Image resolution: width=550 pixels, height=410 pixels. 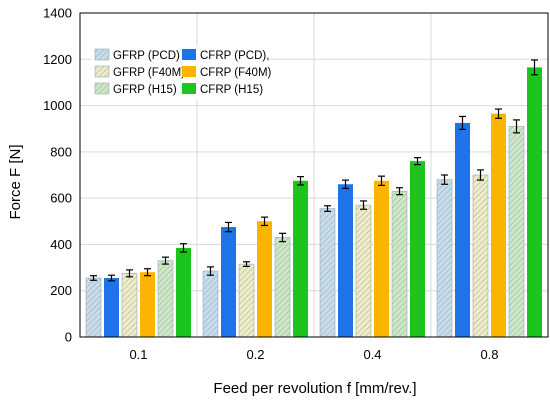 I want to click on y-tick-label: 400, so click(x=61, y=244).